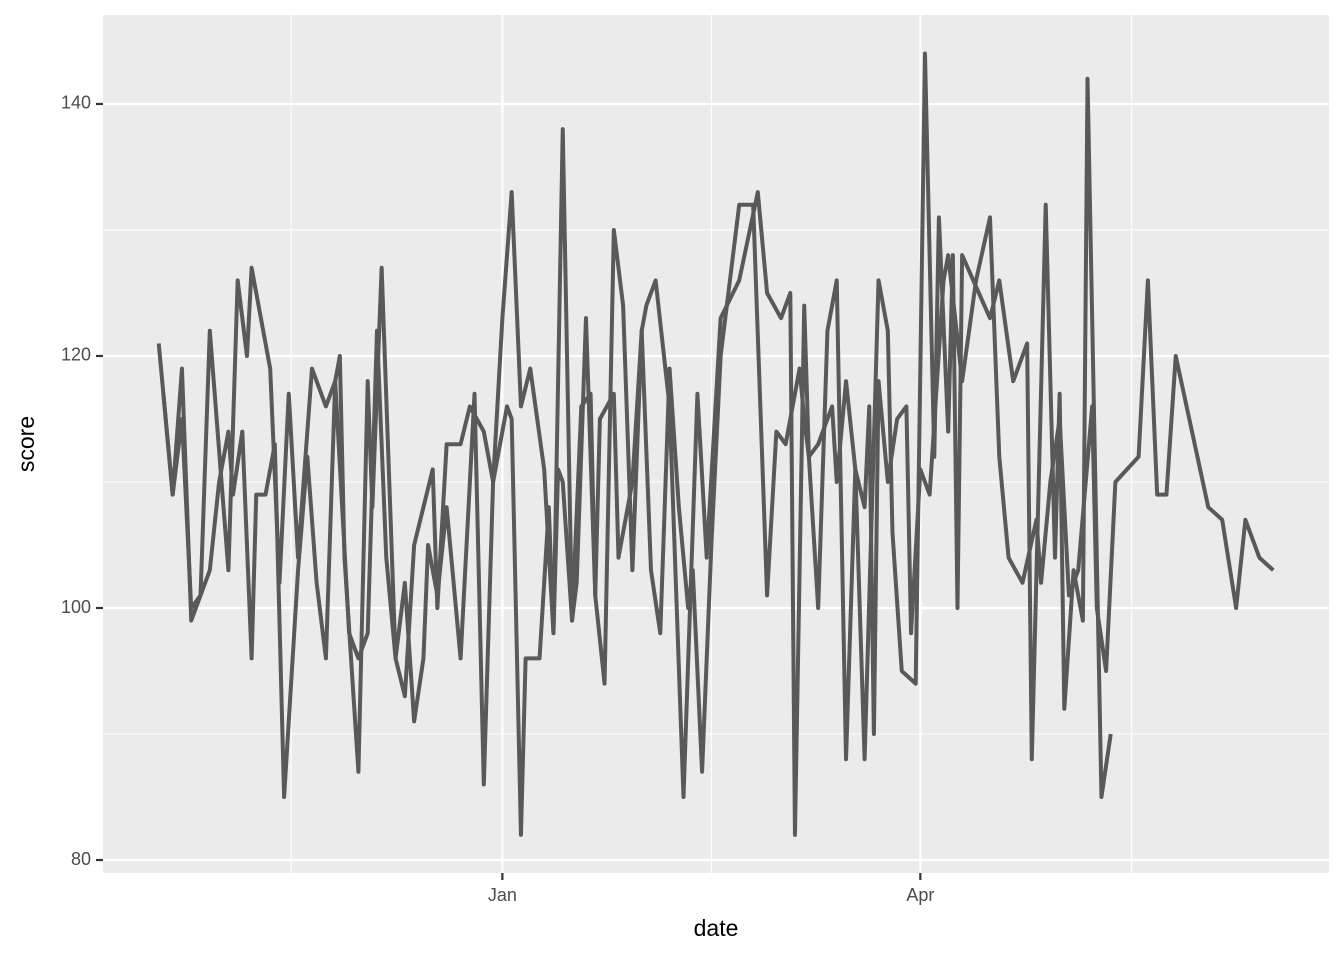 Image resolution: width=1344 pixels, height=960 pixels. Describe the element at coordinates (716, 928) in the screenshot. I see `x-axis-title: date` at that location.